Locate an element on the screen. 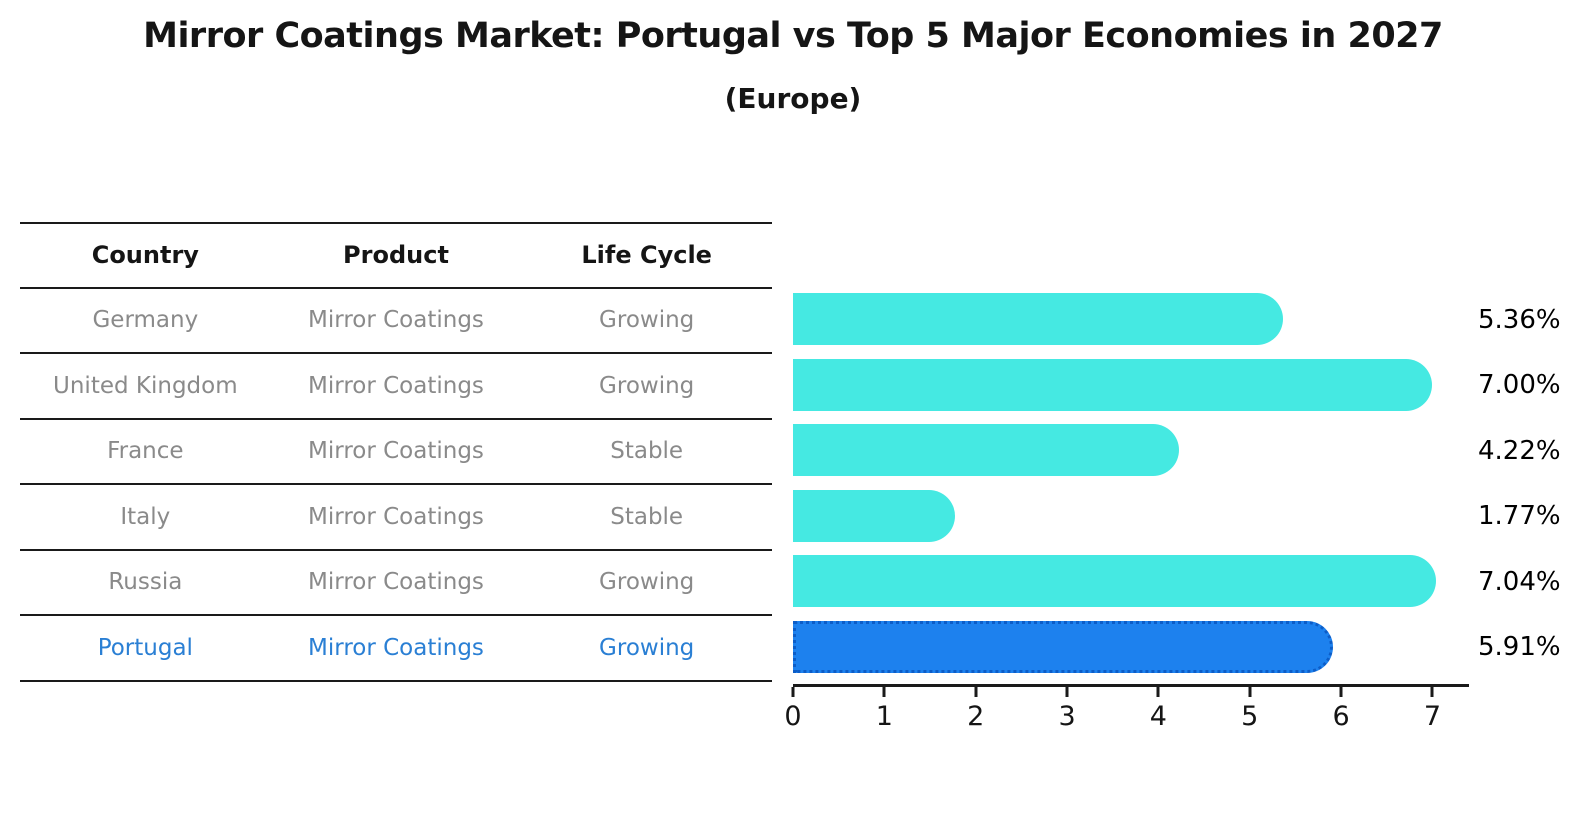 The width and height of the screenshot is (1586, 823). bar-row-germany is located at coordinates (1131, 320).